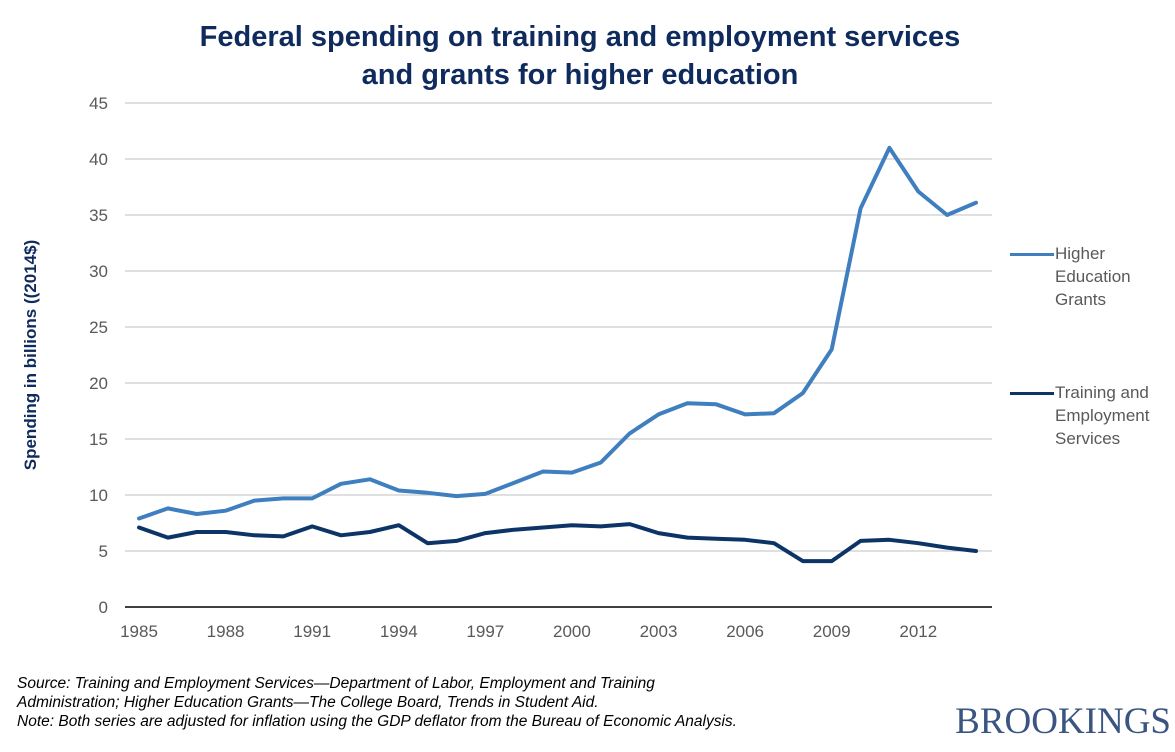  What do you see at coordinates (103, 607) in the screenshot?
I see `y-tick-label: 0` at bounding box center [103, 607].